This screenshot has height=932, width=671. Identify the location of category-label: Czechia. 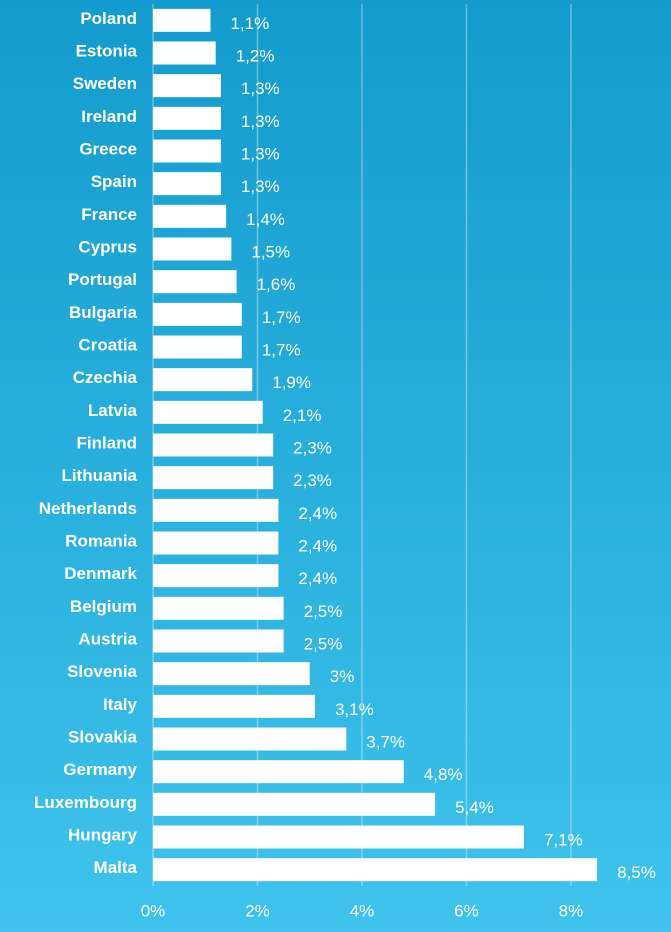
(105, 377).